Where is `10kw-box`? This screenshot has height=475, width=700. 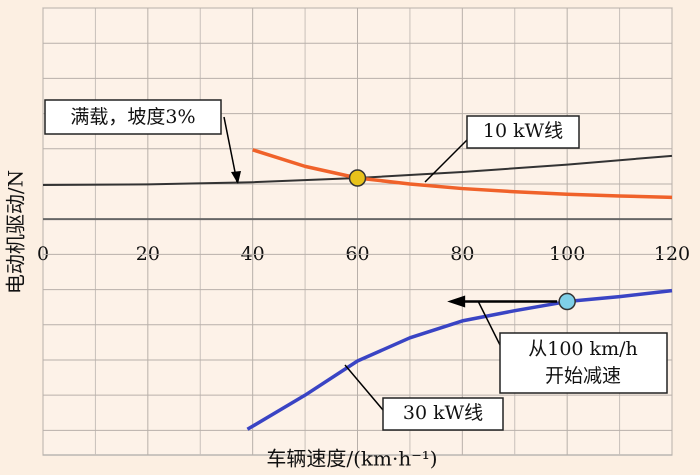
10kw-box is located at coordinates (523, 132).